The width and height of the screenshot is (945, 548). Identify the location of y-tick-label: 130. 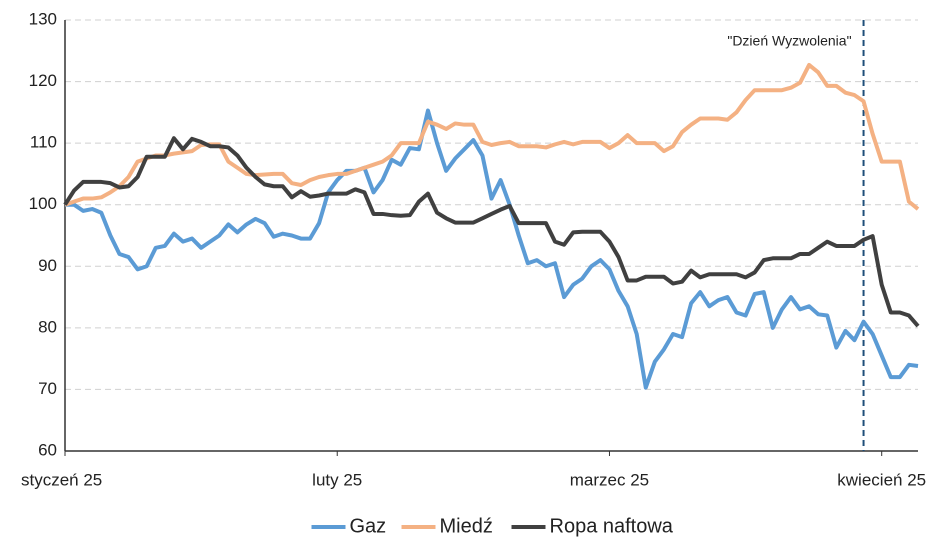
(43, 18).